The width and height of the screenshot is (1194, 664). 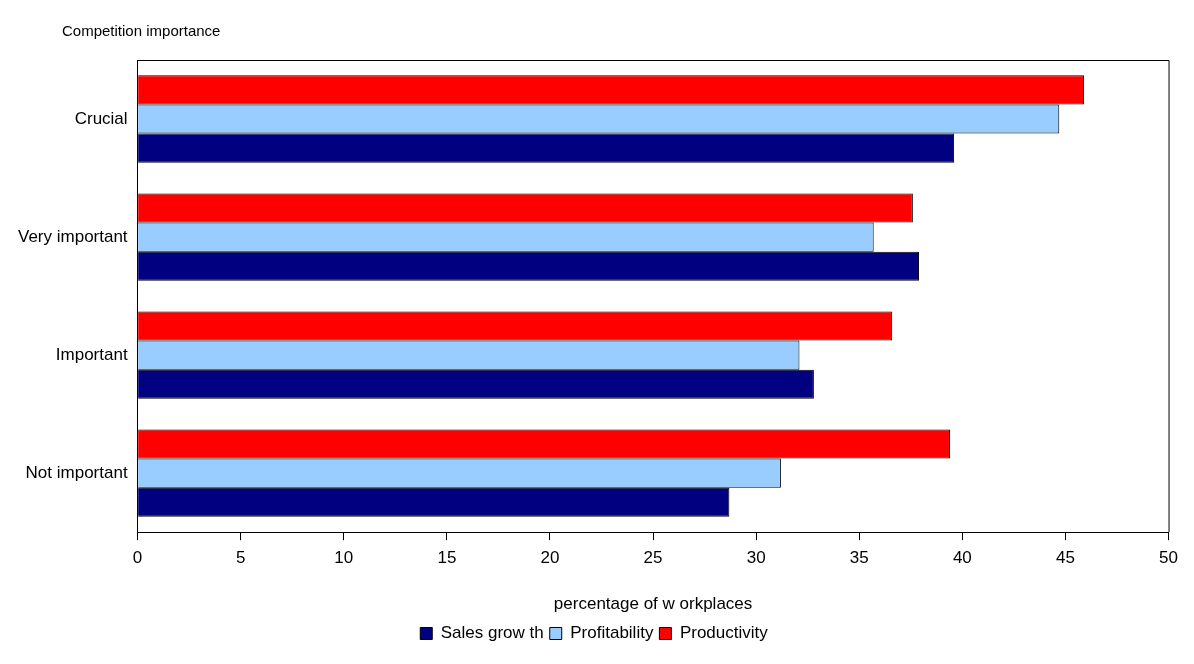 What do you see at coordinates (1065, 558) in the screenshot?
I see `x-tick-label: 45` at bounding box center [1065, 558].